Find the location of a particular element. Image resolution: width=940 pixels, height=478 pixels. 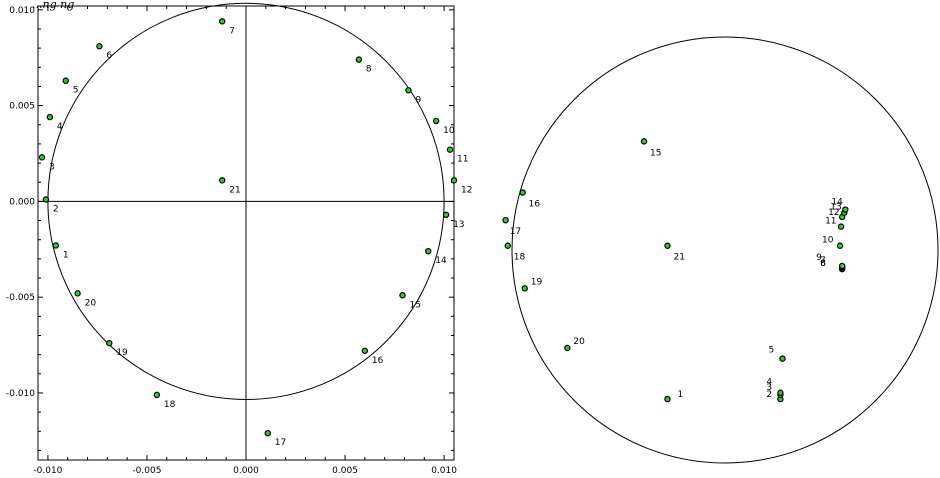

right-point-label-17: 17 is located at coordinates (515, 232).